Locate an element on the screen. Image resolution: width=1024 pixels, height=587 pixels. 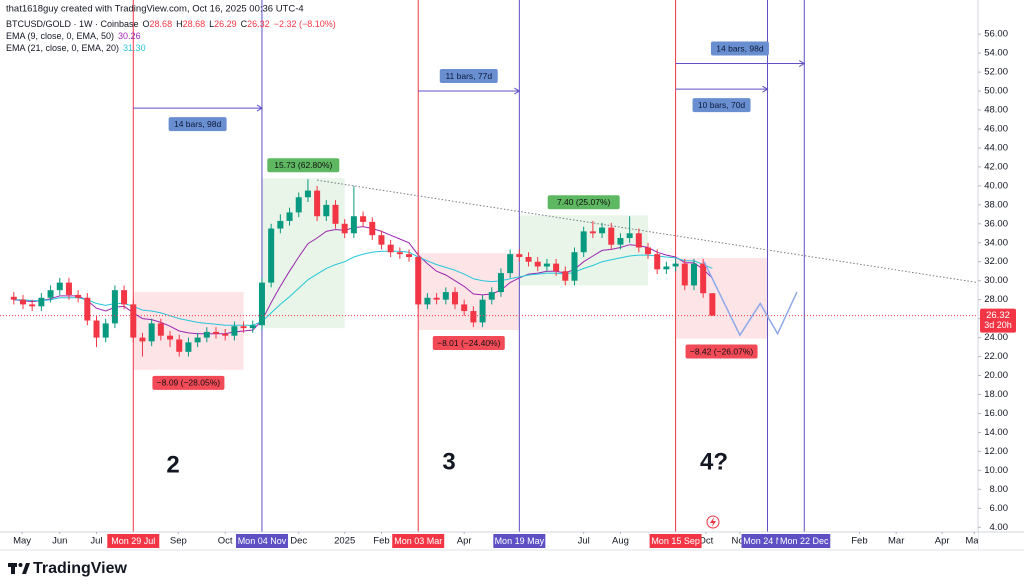
x-marker-label: Mon 29 Jul is located at coordinates (133, 541).